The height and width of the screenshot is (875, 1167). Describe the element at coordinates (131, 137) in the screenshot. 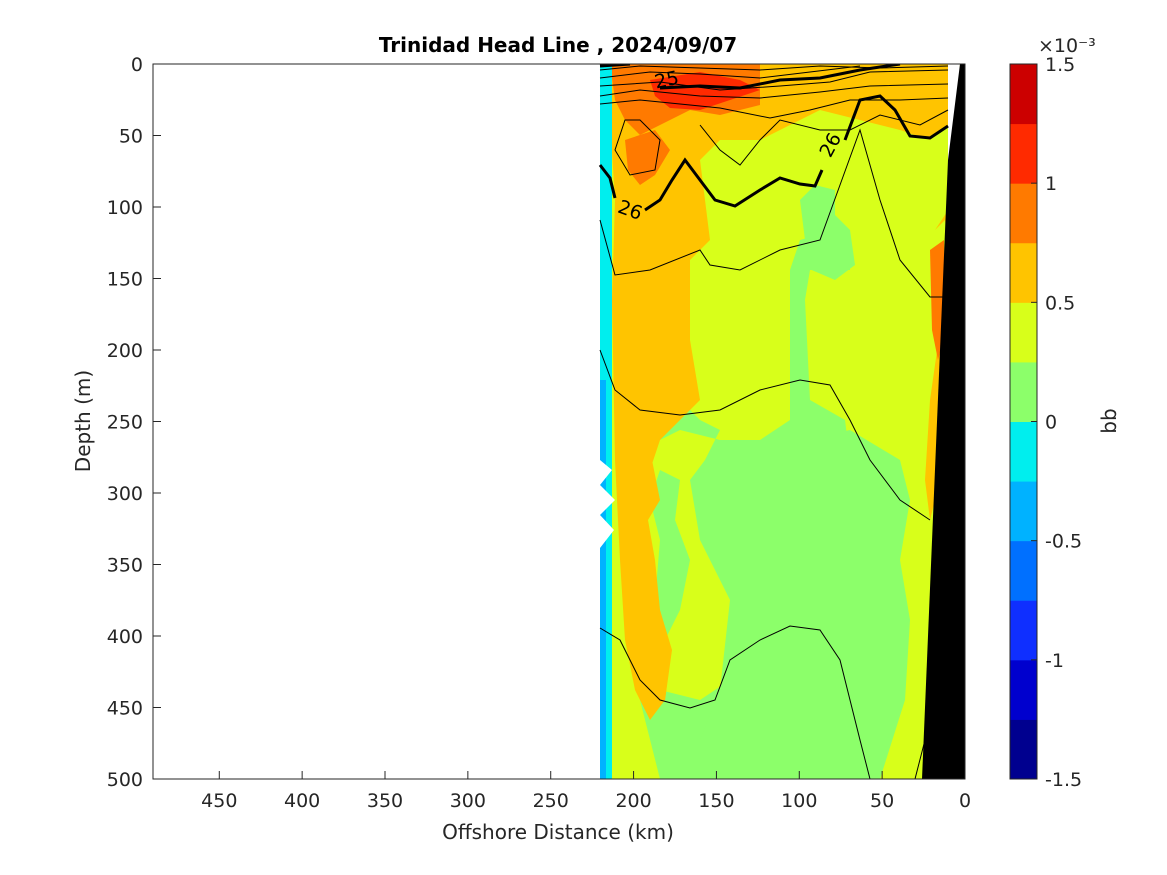

I see `y-tick-label: 50` at that location.